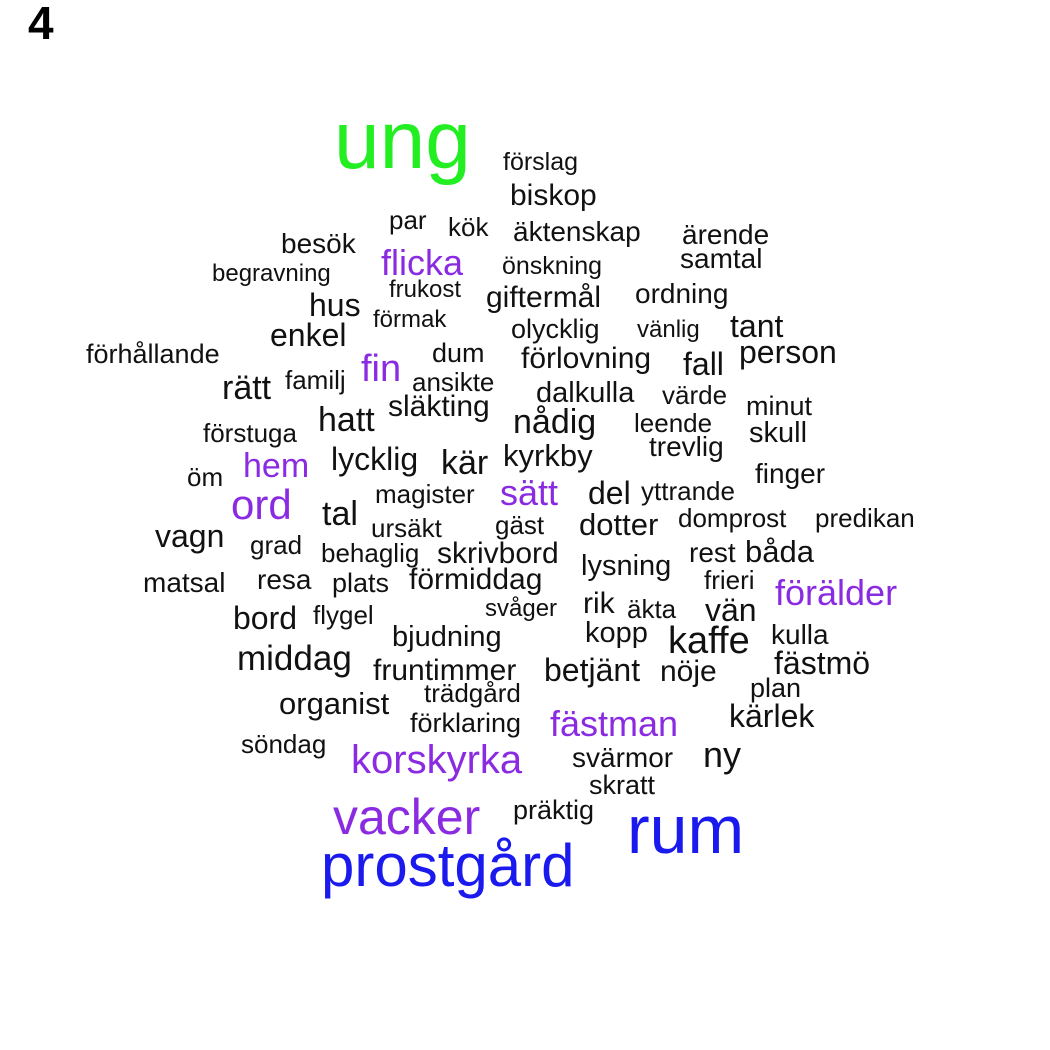  What do you see at coordinates (271, 273) in the screenshot?
I see `word-begravning: begravning` at bounding box center [271, 273].